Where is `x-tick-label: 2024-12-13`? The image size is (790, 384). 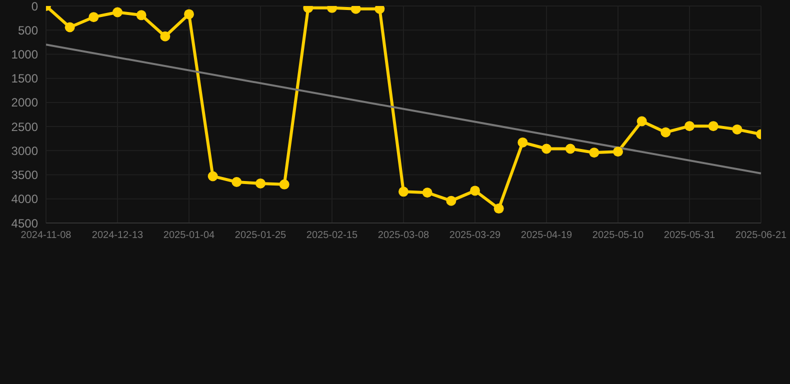
x-tick-label: 2024-12-13 is located at coordinates (118, 236).